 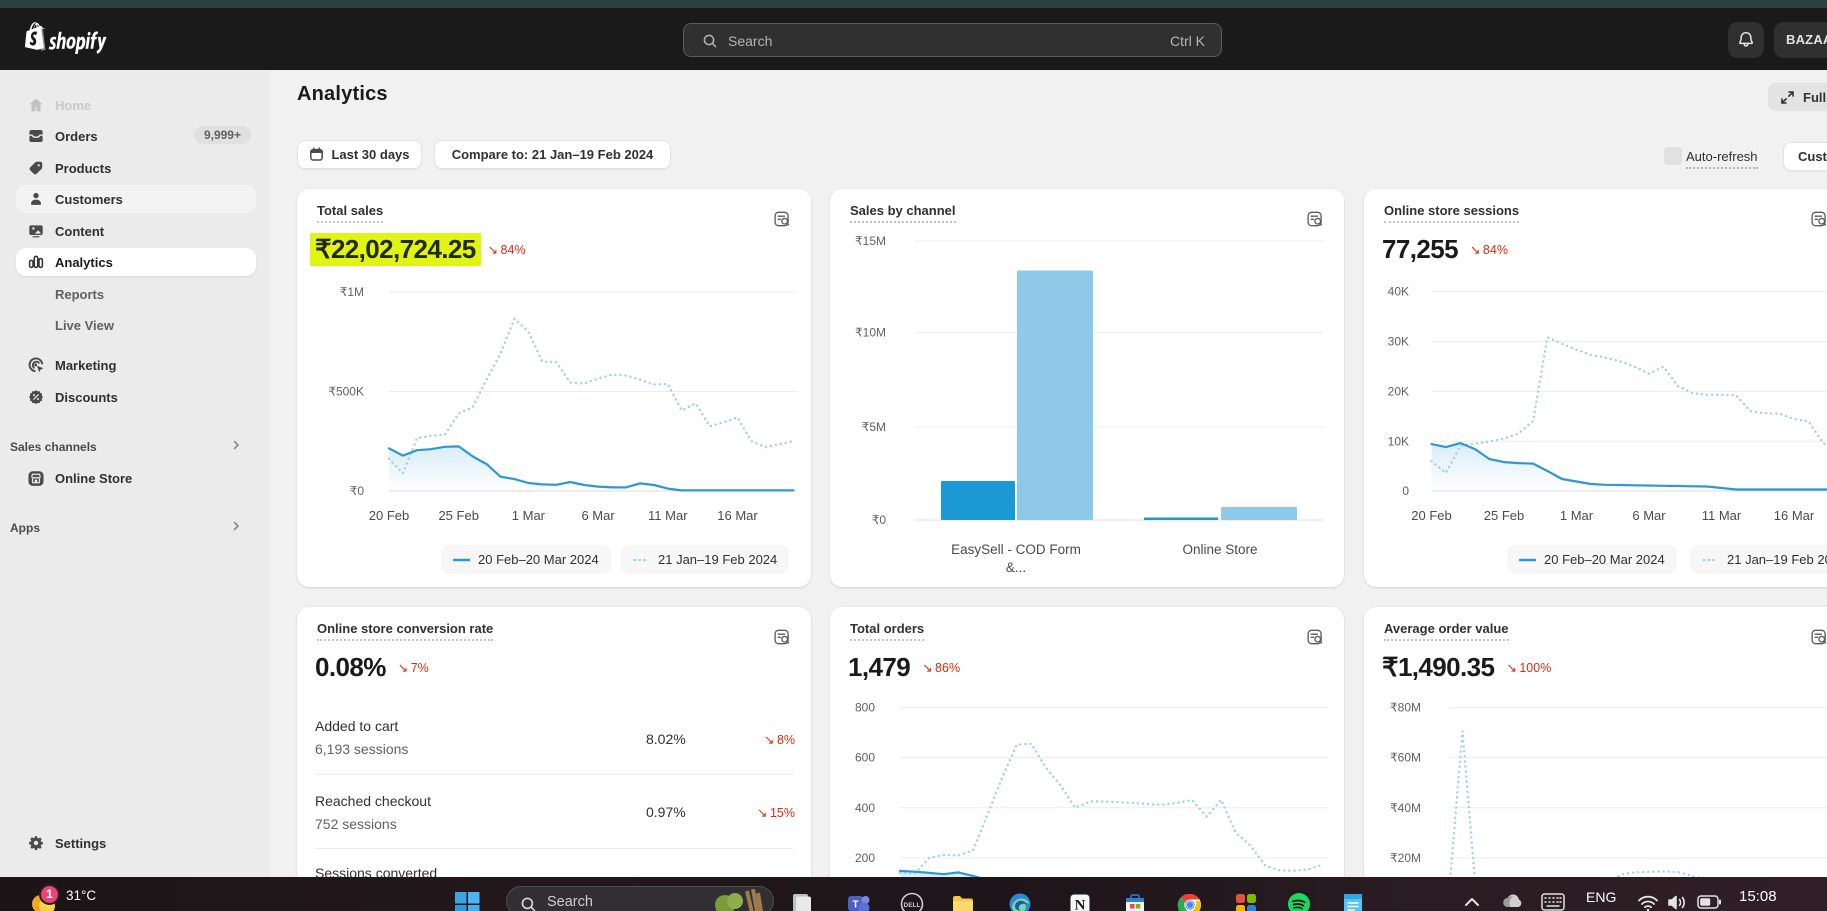 I want to click on svg-text: 0, so click(x=1405, y=491).